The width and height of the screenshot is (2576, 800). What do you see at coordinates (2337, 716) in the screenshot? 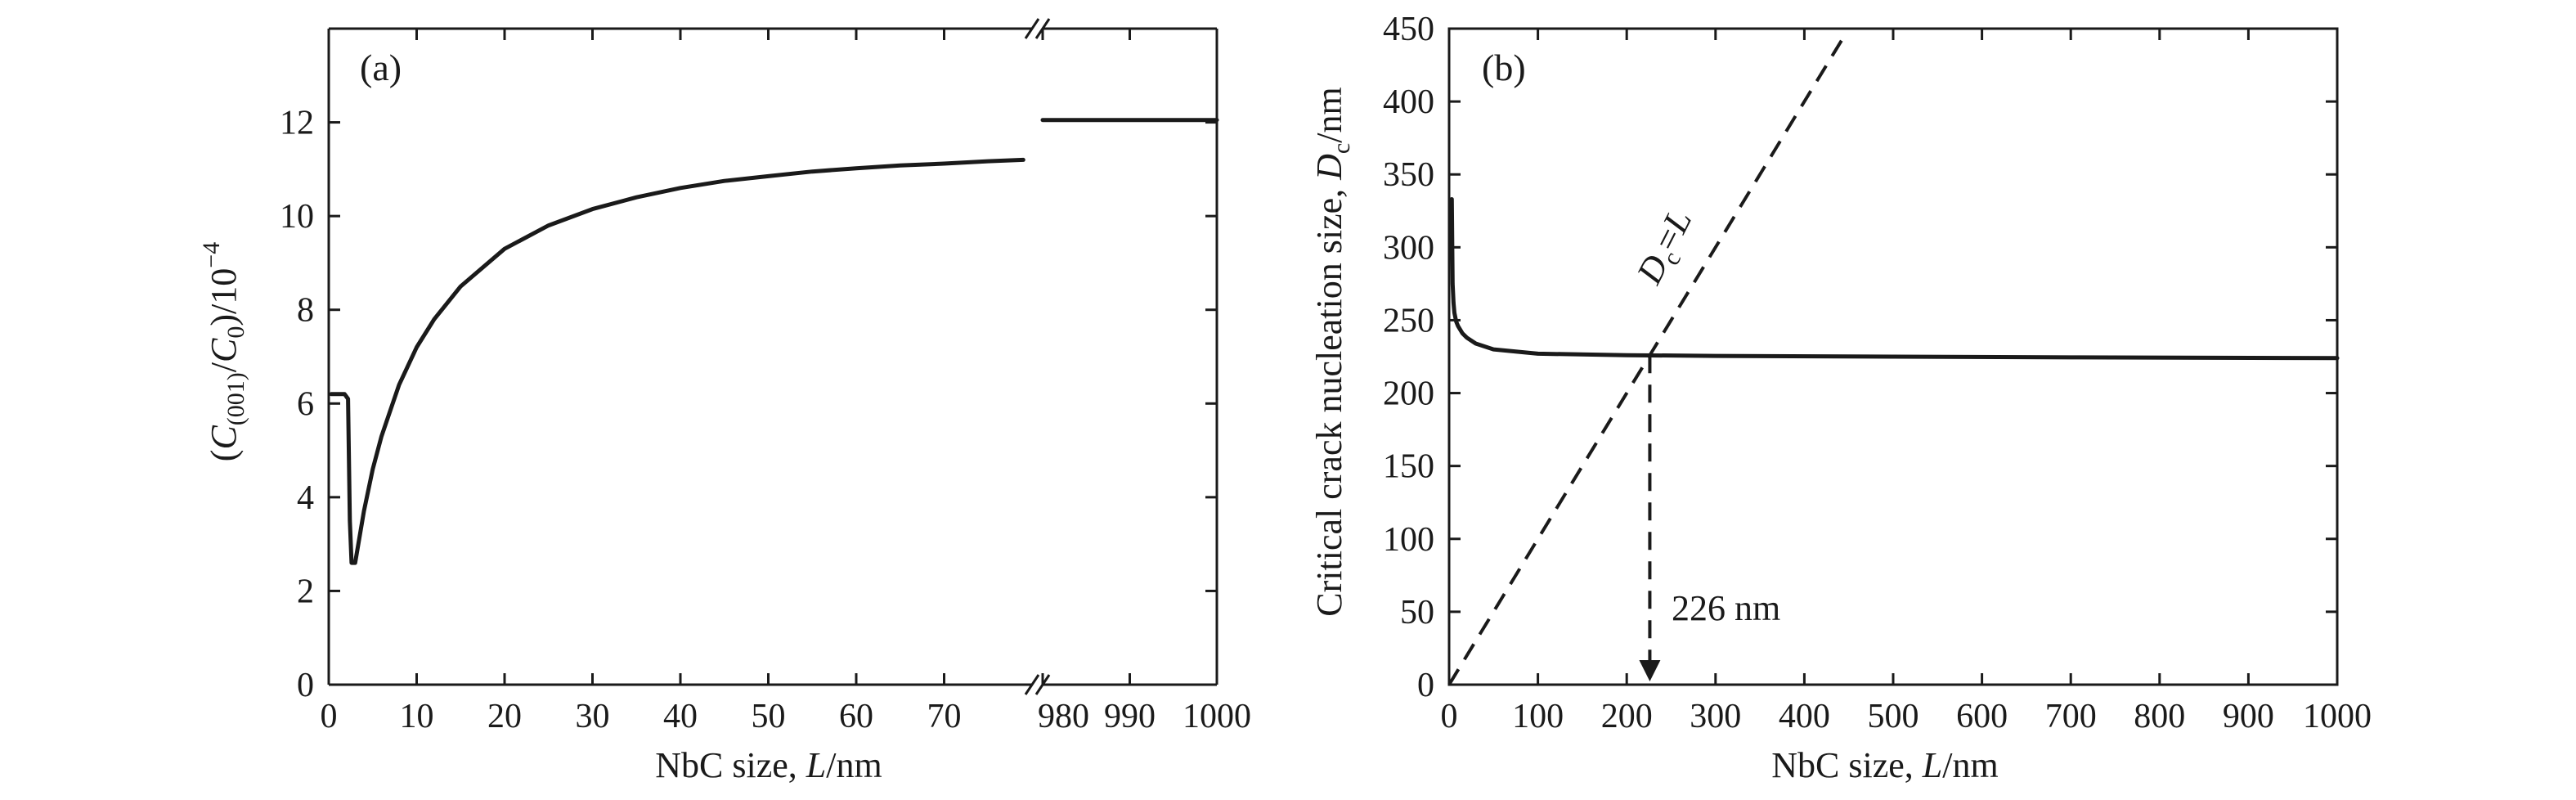
I see `x-tick-label-b: 1000` at bounding box center [2337, 716].